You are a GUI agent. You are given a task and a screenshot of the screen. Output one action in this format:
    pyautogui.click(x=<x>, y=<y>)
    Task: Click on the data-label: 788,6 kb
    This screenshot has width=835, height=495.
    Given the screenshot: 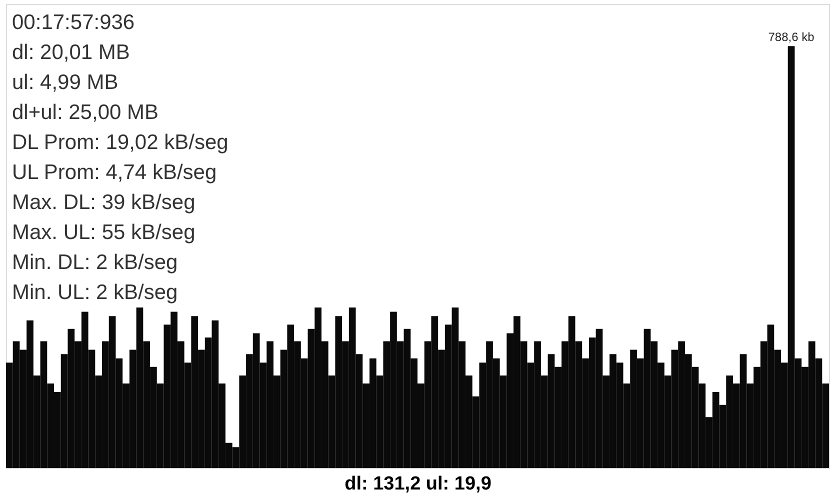 What is the action you would take?
    pyautogui.click(x=791, y=37)
    